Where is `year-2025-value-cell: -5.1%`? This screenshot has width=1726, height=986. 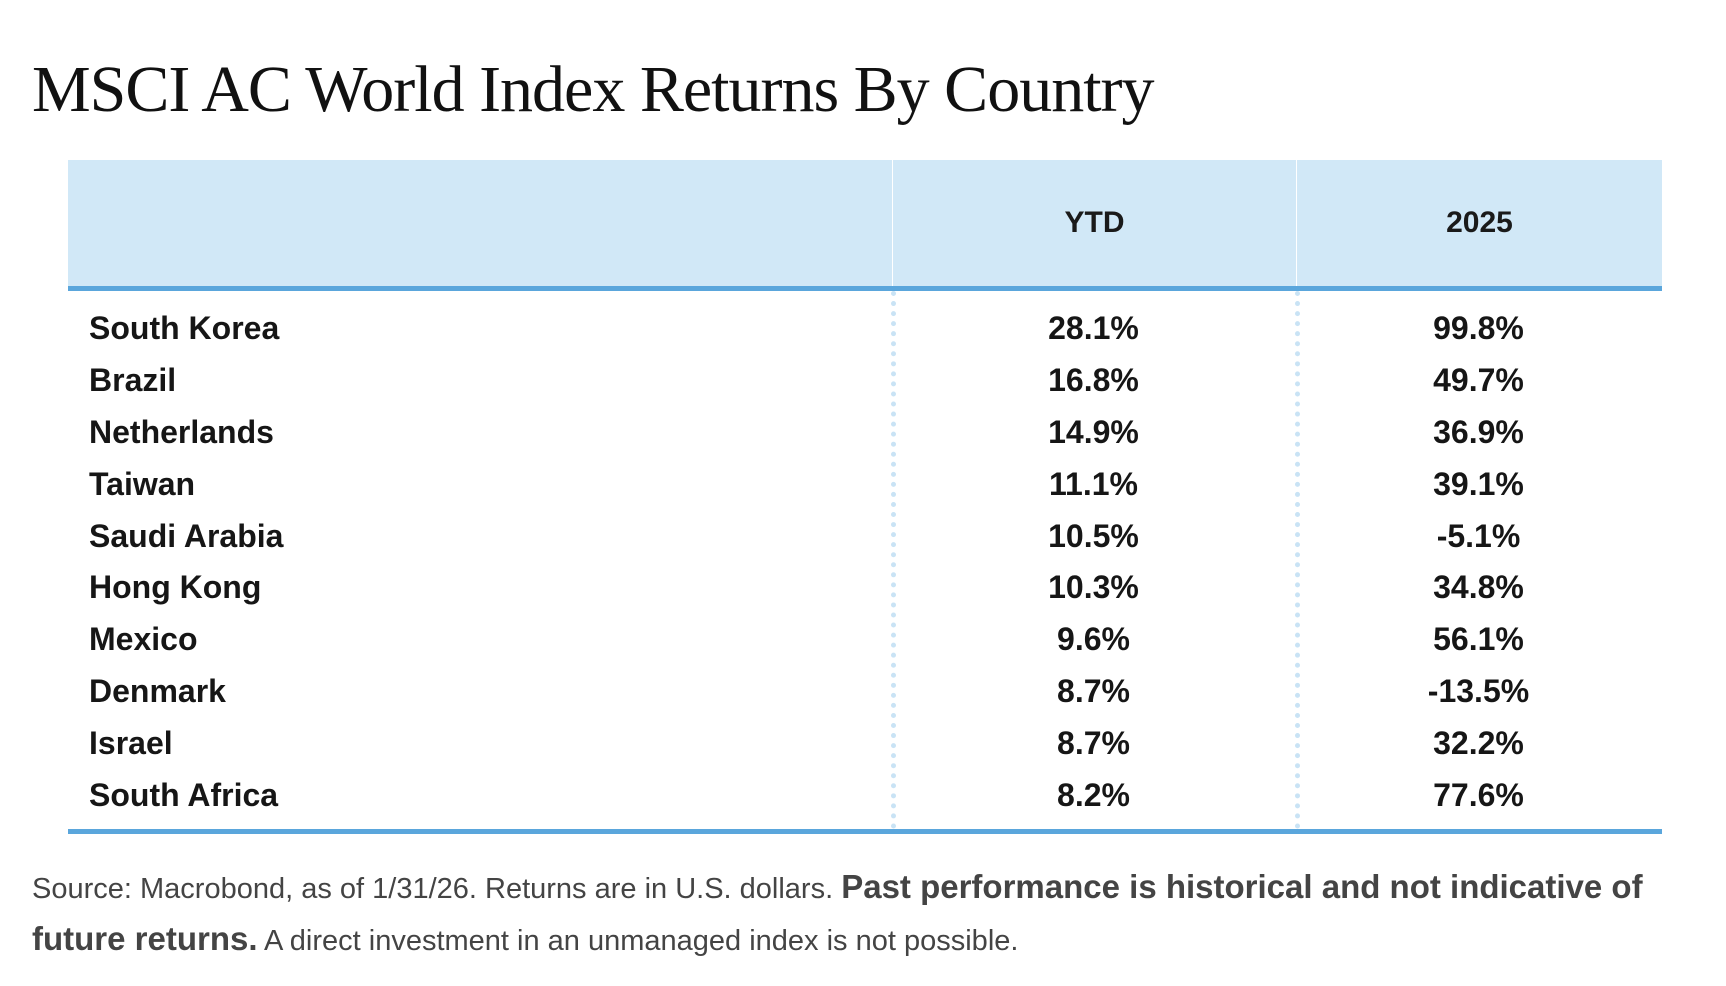 year-2025-value-cell: -5.1% is located at coordinates (1478, 535).